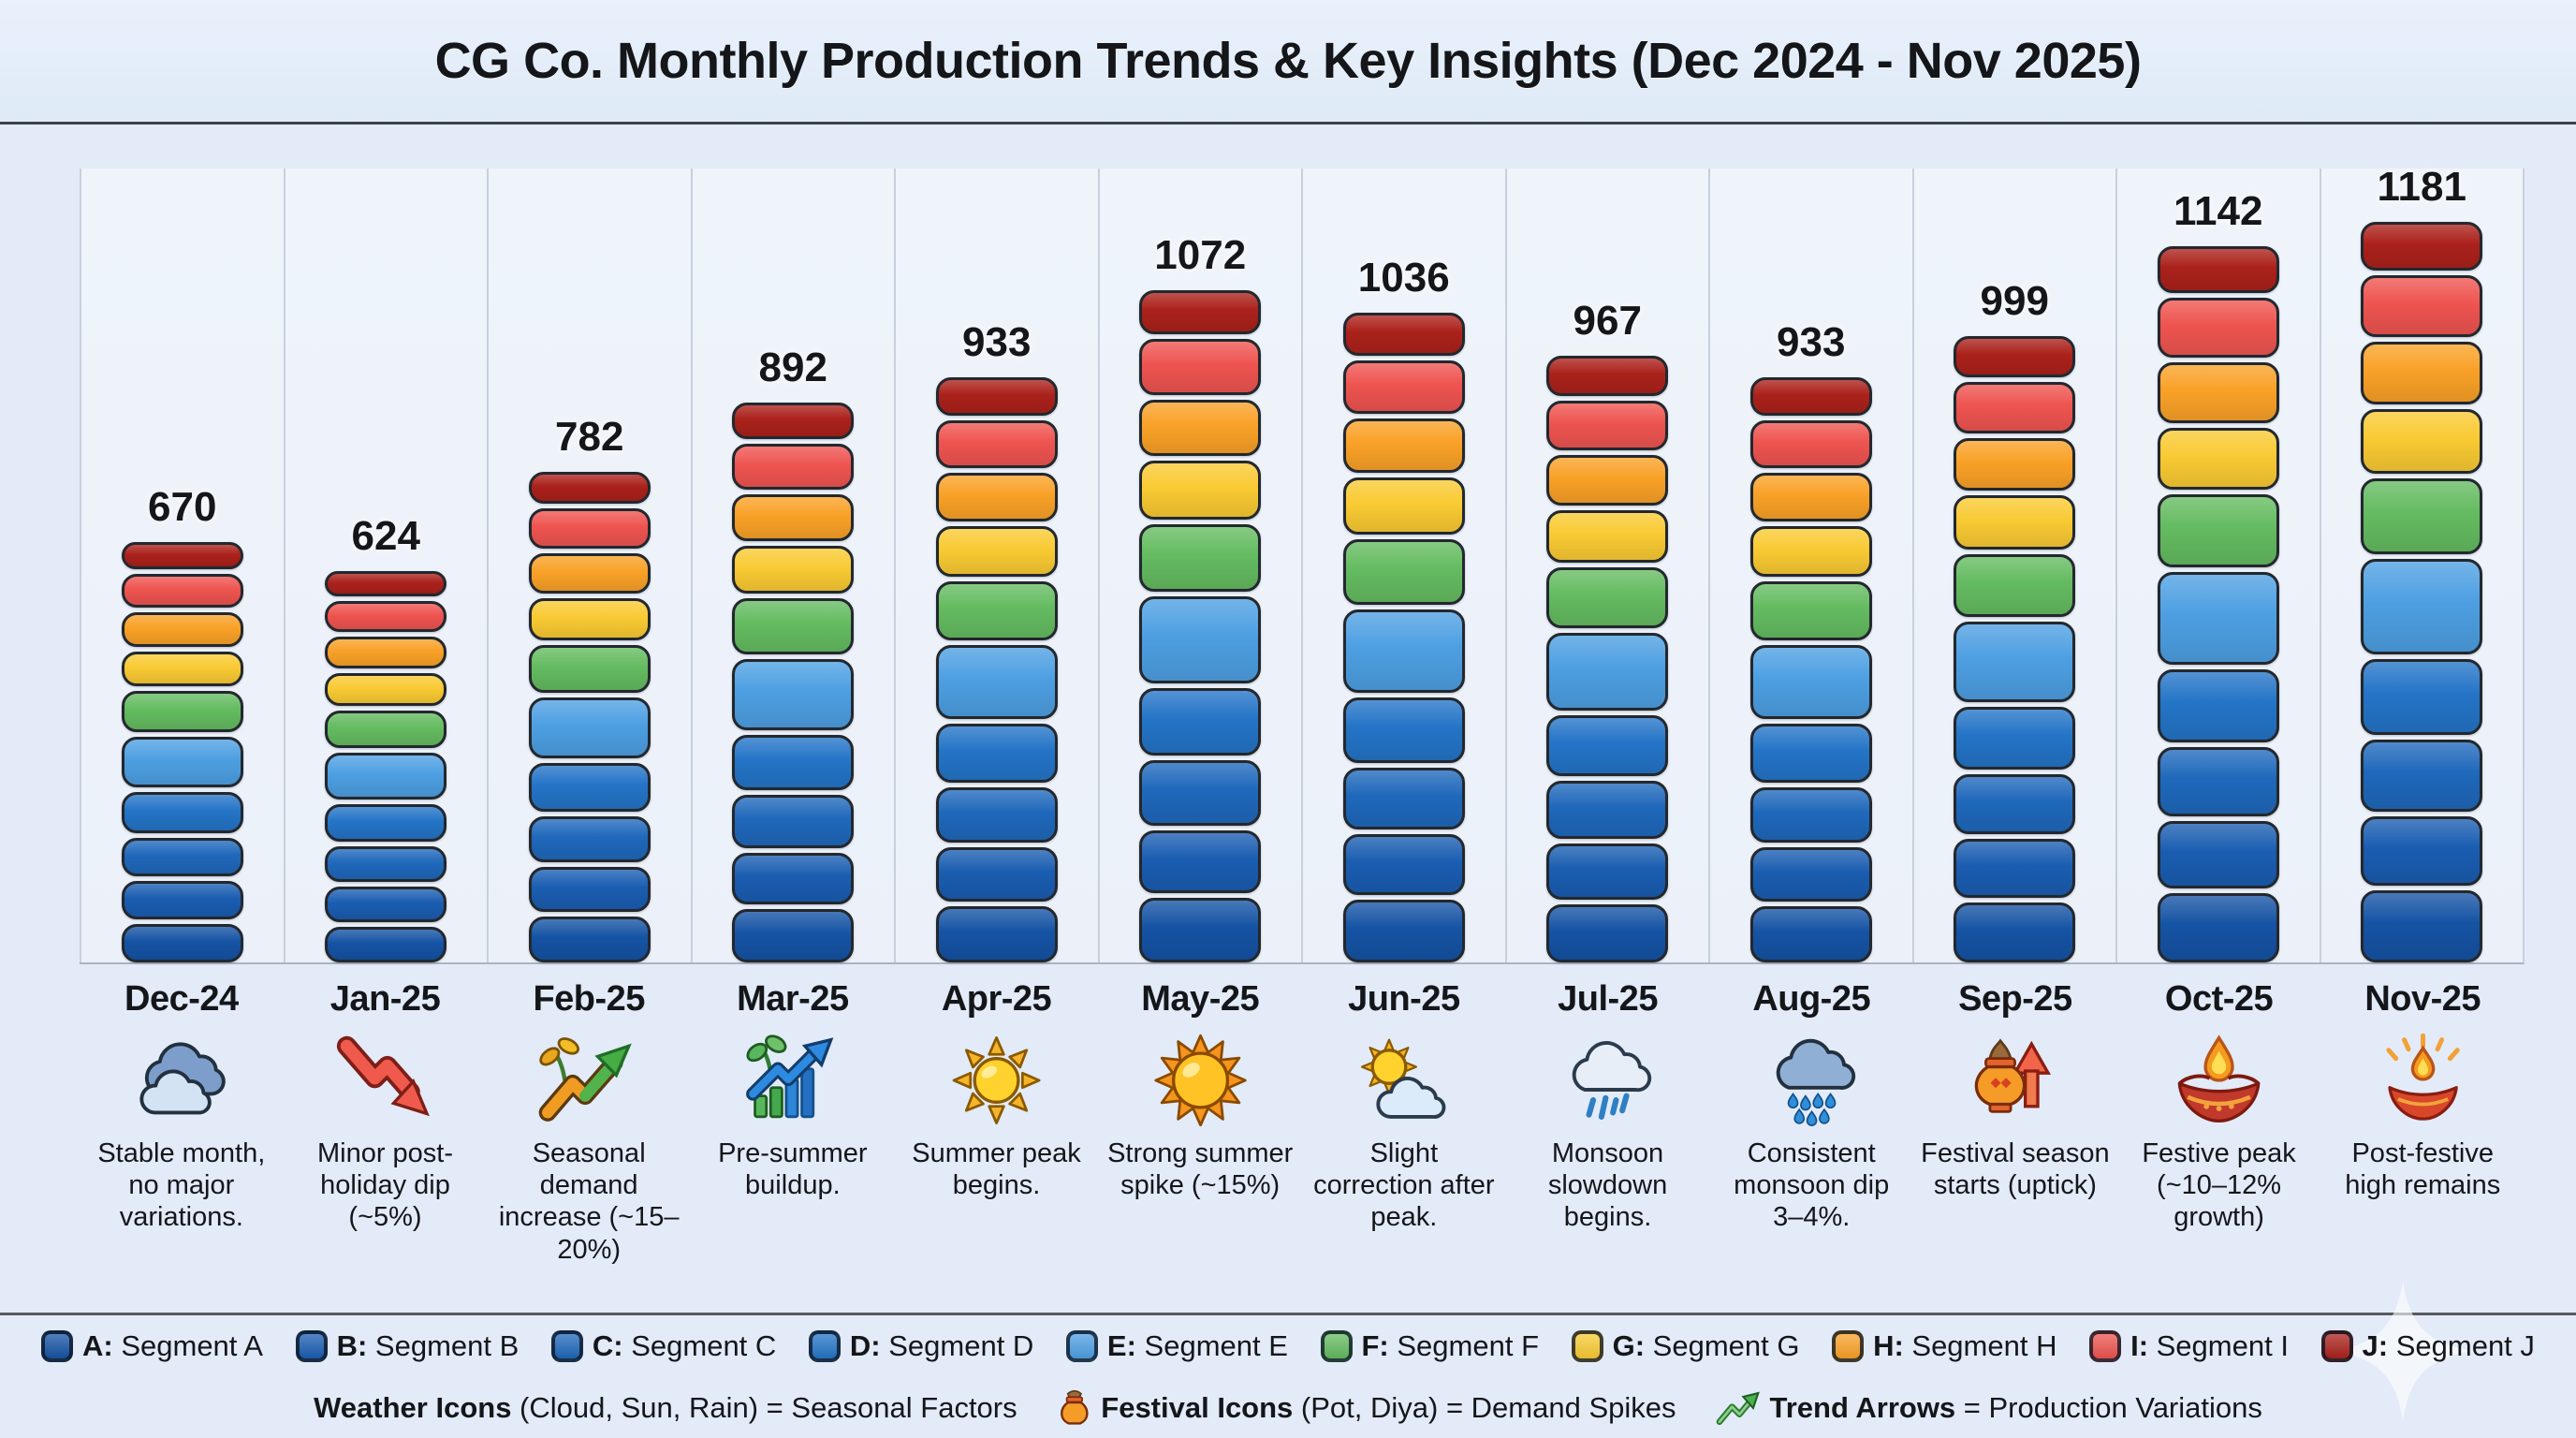 This screenshot has height=1438, width=2576. I want to click on month-label: Feb-25, so click(589, 999).